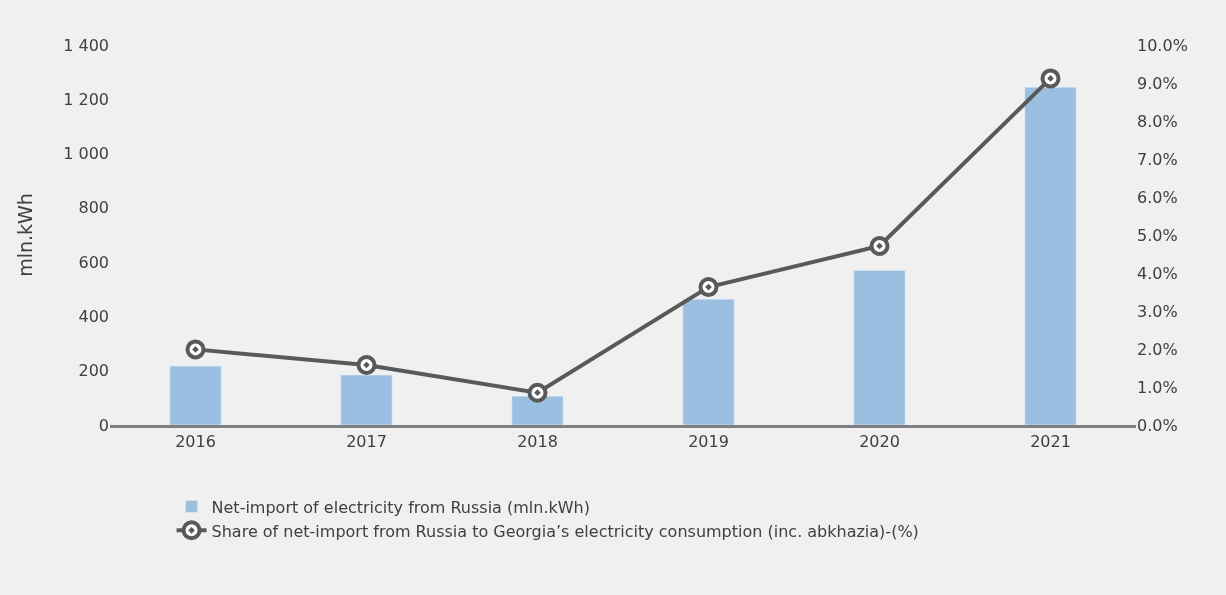 The width and height of the screenshot is (1226, 595). What do you see at coordinates (1157, 235) in the screenshot?
I see `y2-tick-label: 5.0%` at bounding box center [1157, 235].